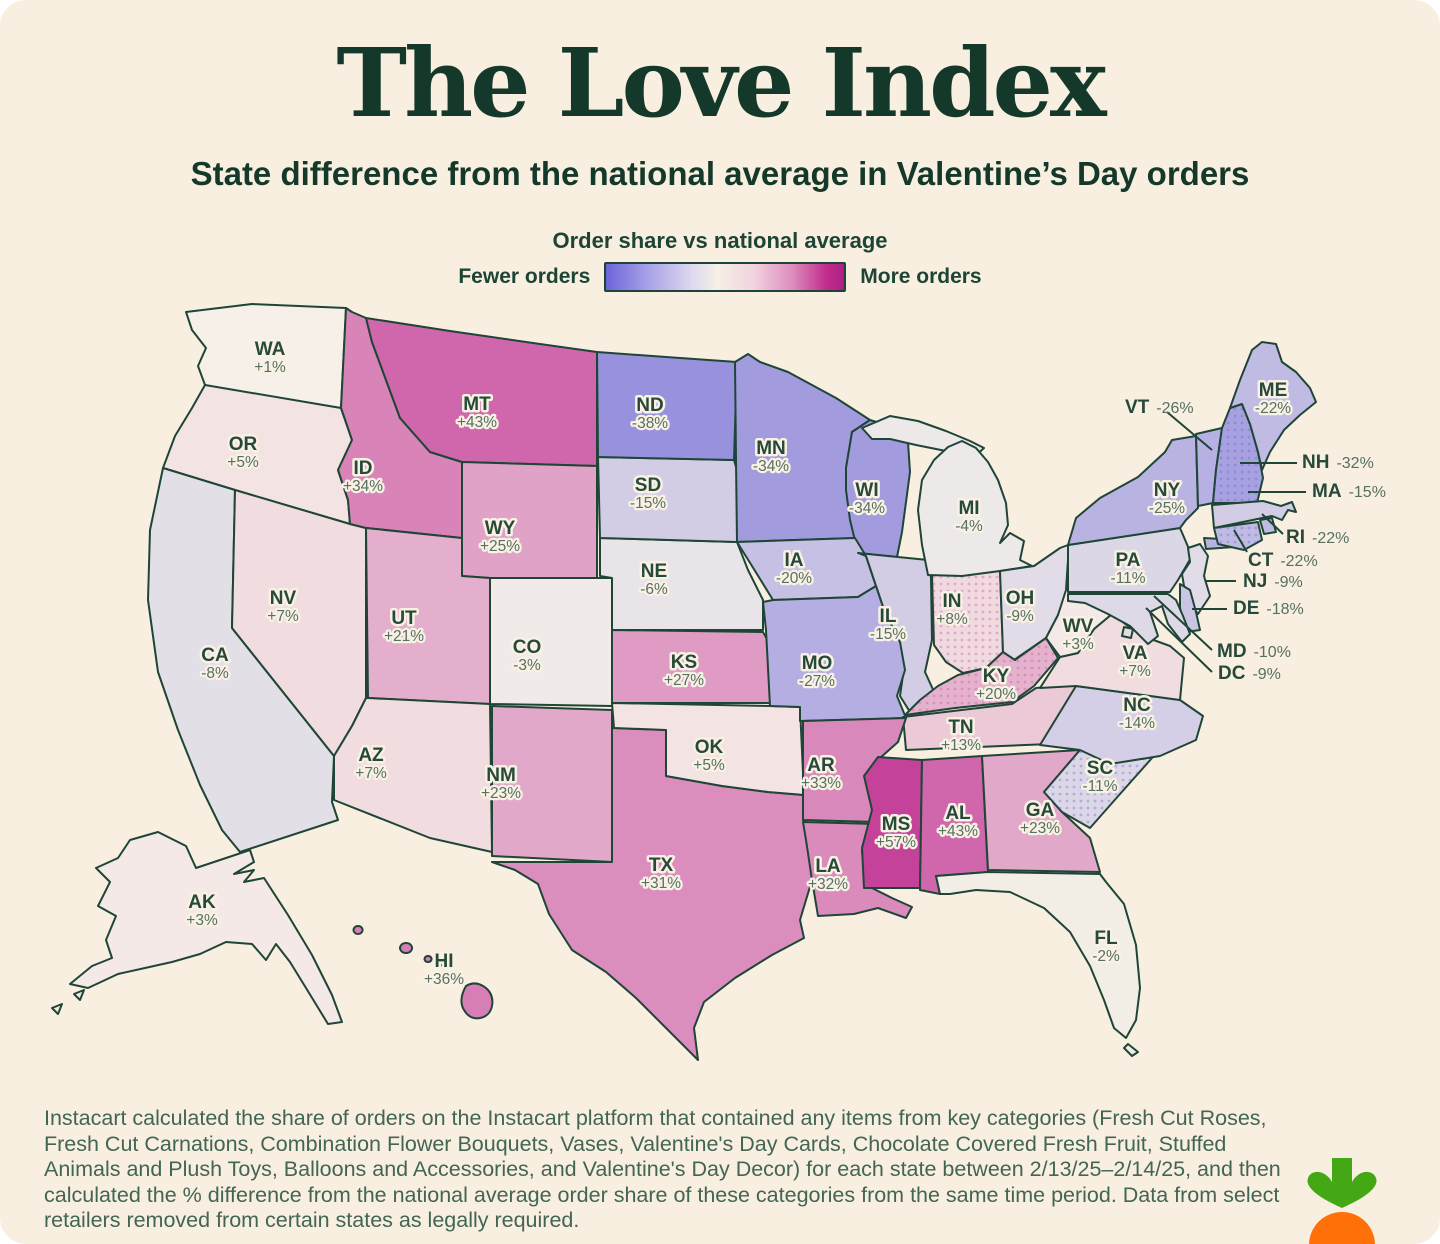 This screenshot has width=1440, height=1244. Describe the element at coordinates (794, 578) in the screenshot. I see `state-value-ia: -20%` at that location.